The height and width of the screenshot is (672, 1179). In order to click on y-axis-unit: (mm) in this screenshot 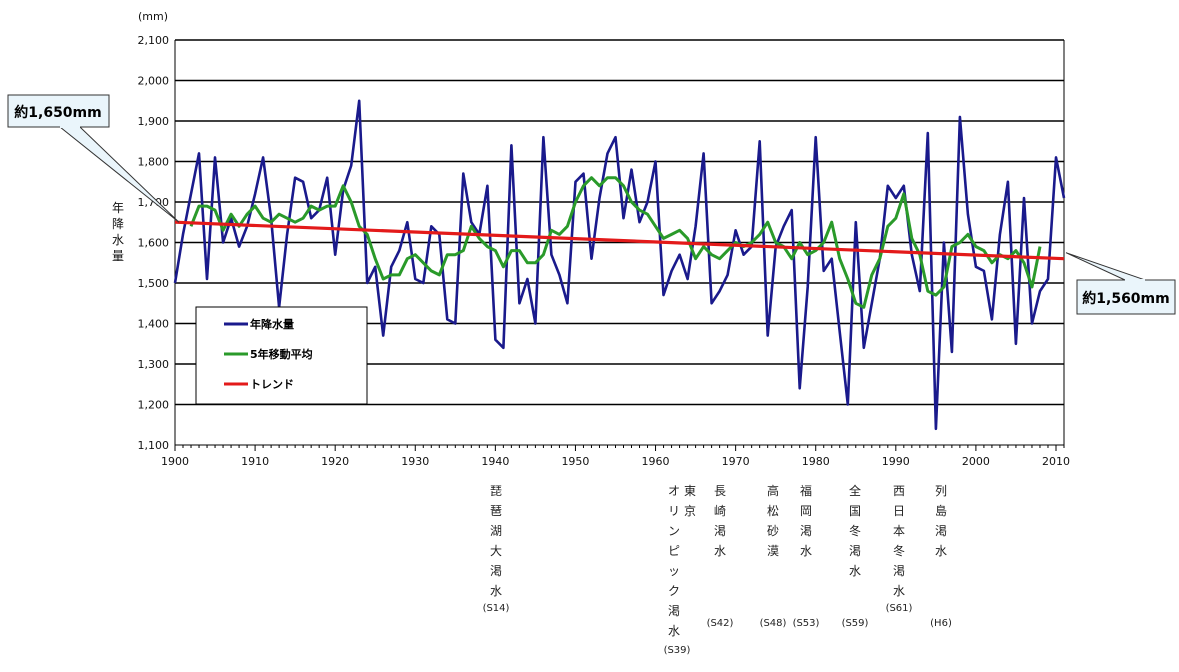, I will do `click(153, 16)`.